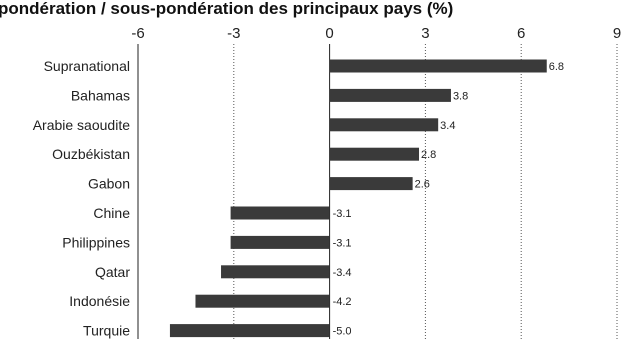 This screenshot has height=339, width=626. I want to click on category-label: Qatar, so click(112, 272).